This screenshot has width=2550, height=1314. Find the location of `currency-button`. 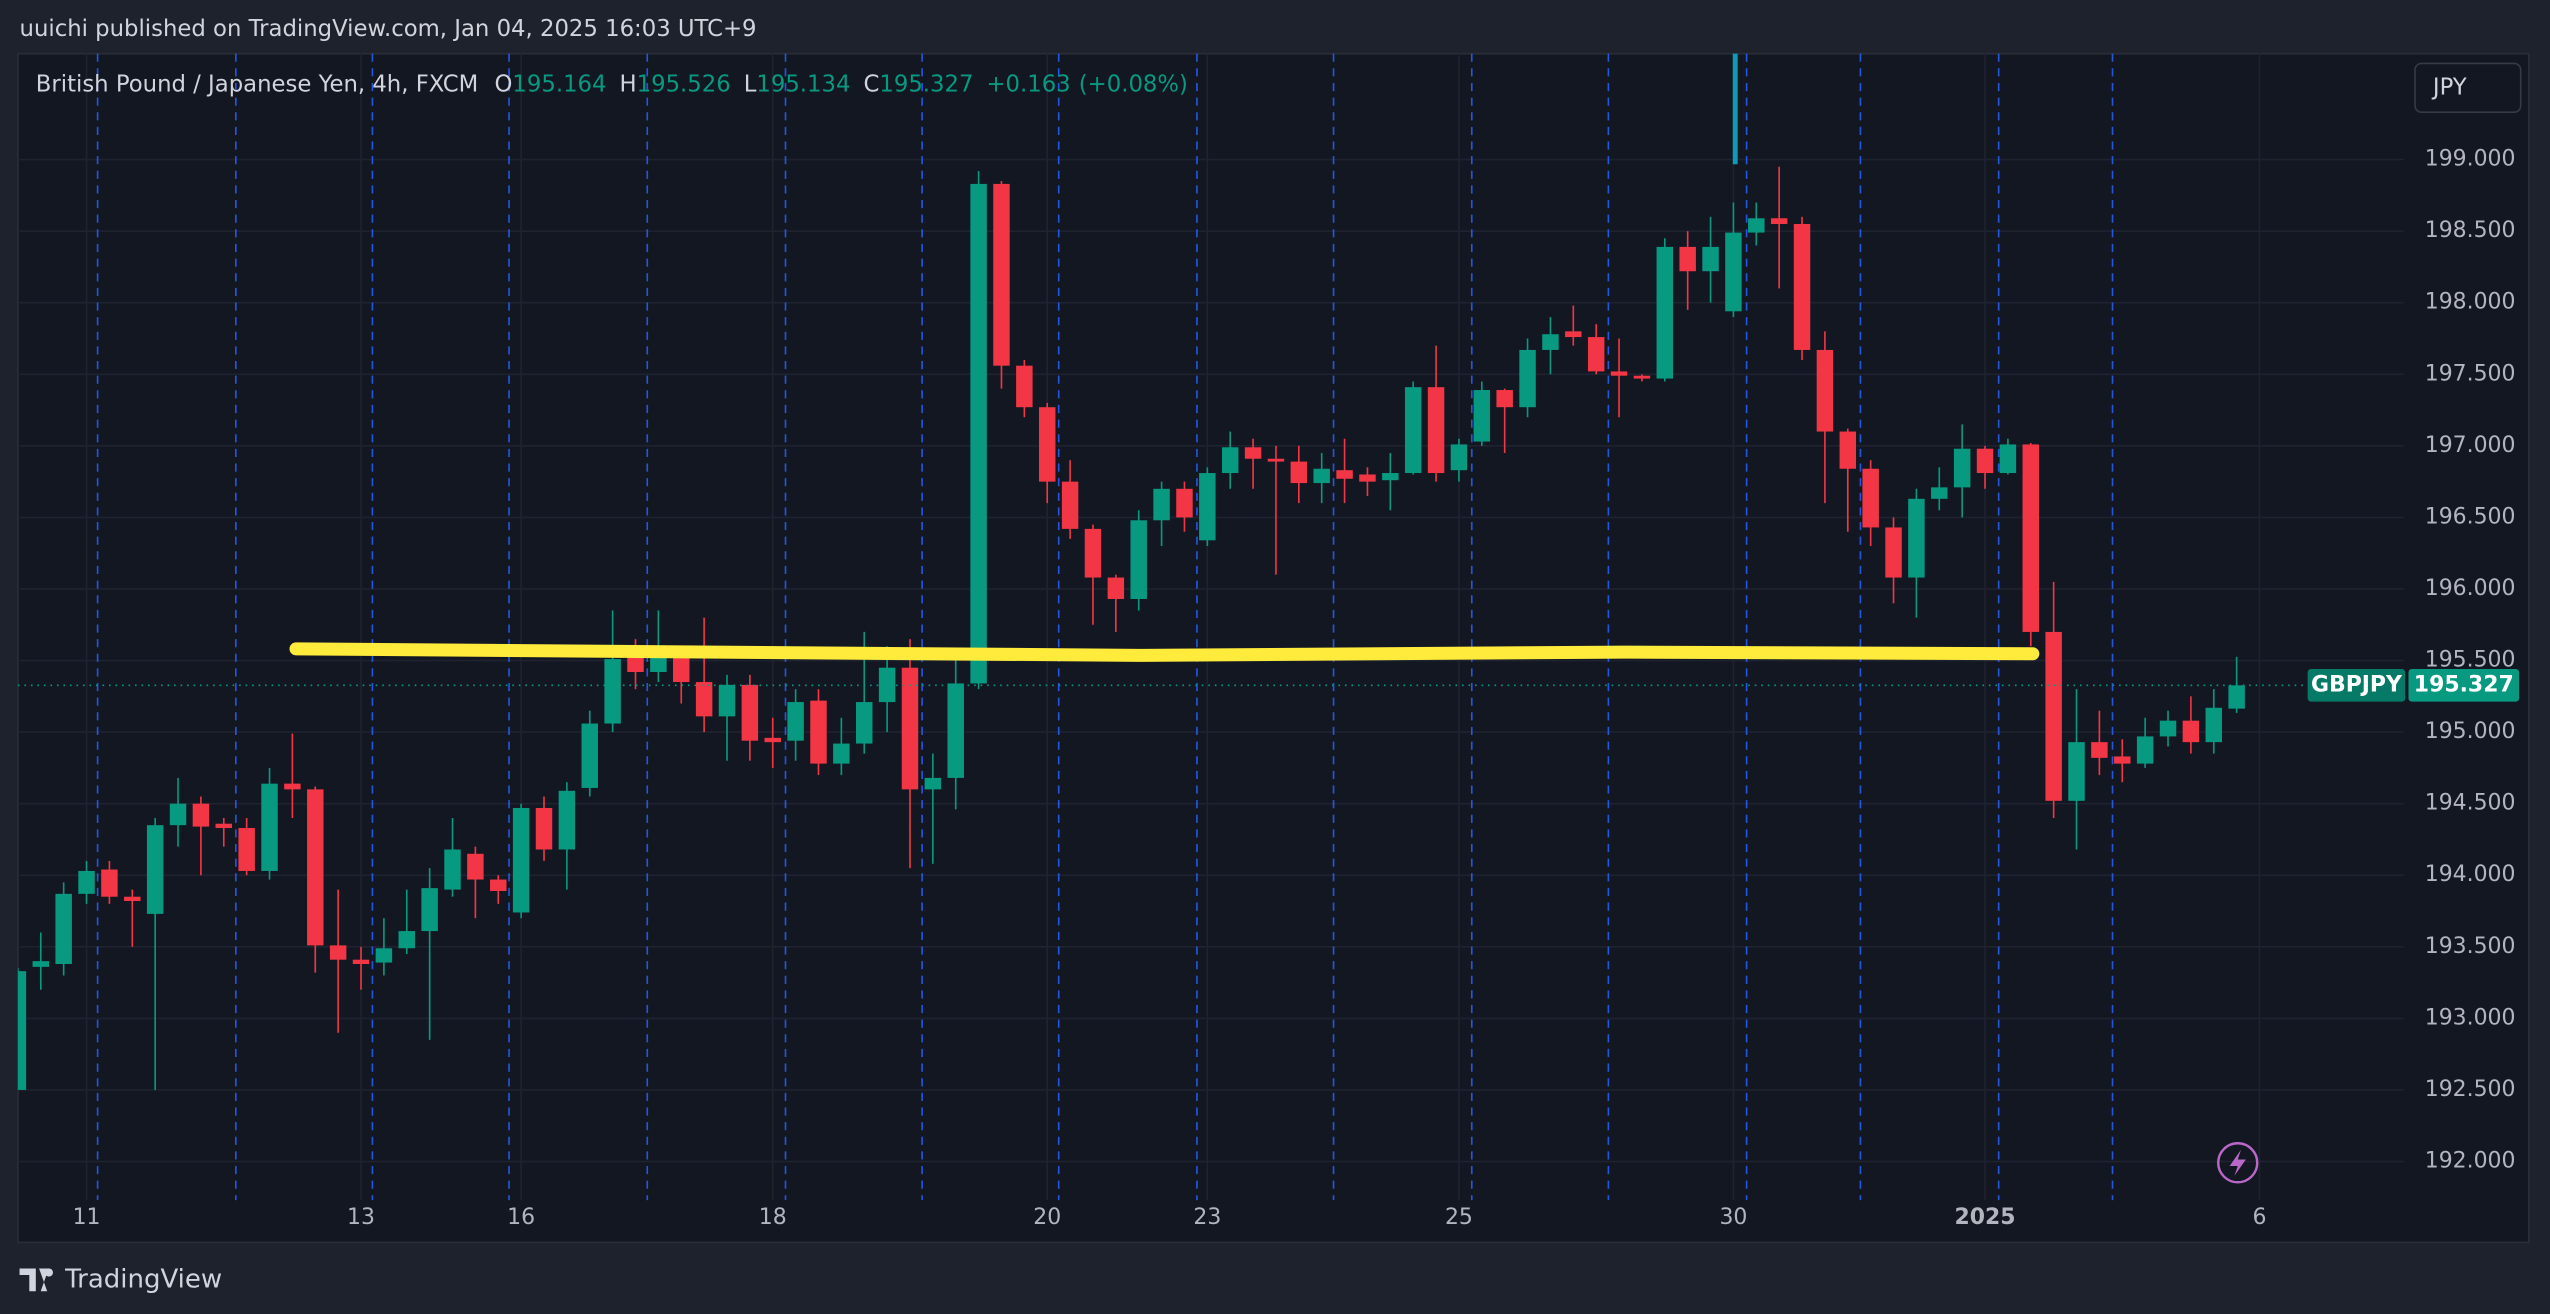

currency-button is located at coordinates (2468, 88).